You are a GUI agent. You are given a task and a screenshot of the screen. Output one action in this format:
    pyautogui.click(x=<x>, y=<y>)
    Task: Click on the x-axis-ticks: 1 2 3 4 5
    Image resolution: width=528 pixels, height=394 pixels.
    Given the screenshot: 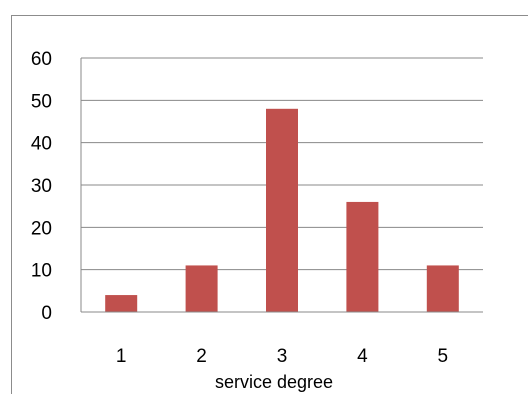 What is the action you would take?
    pyautogui.click(x=282, y=356)
    